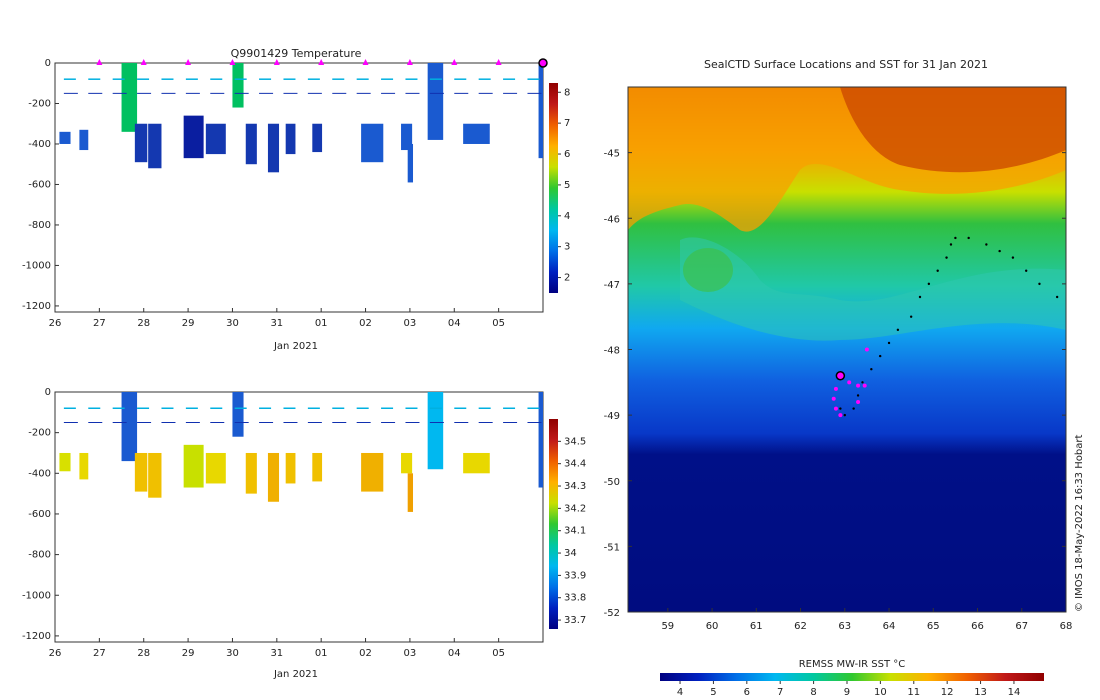 The image size is (1100, 700). I want to click on lat-tick-label: -47, so click(612, 285).